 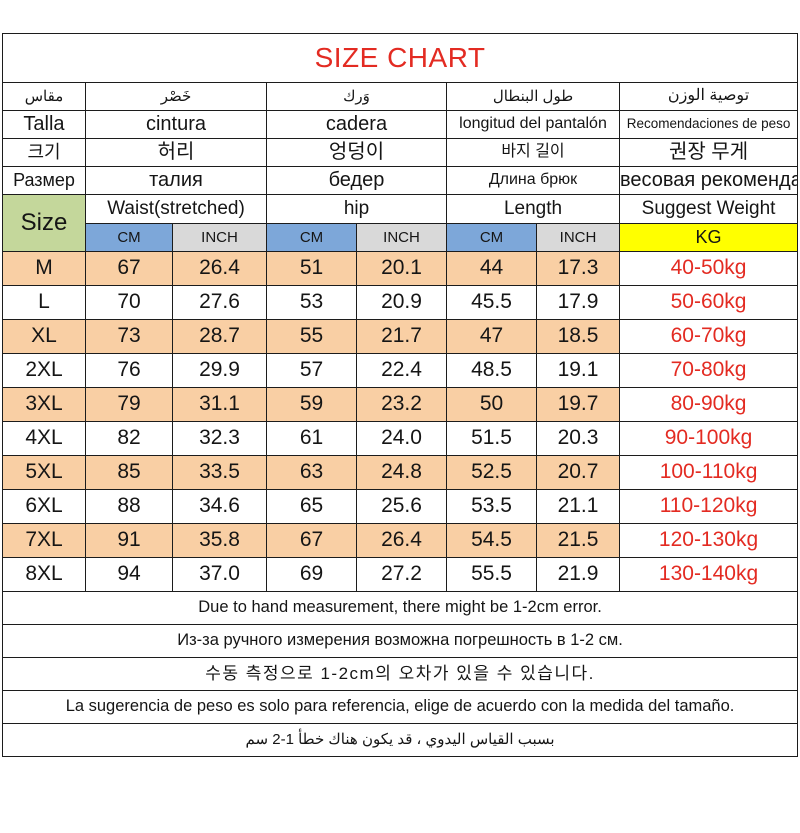 I want to click on cell-hip-cm: 55, so click(x=311, y=336).